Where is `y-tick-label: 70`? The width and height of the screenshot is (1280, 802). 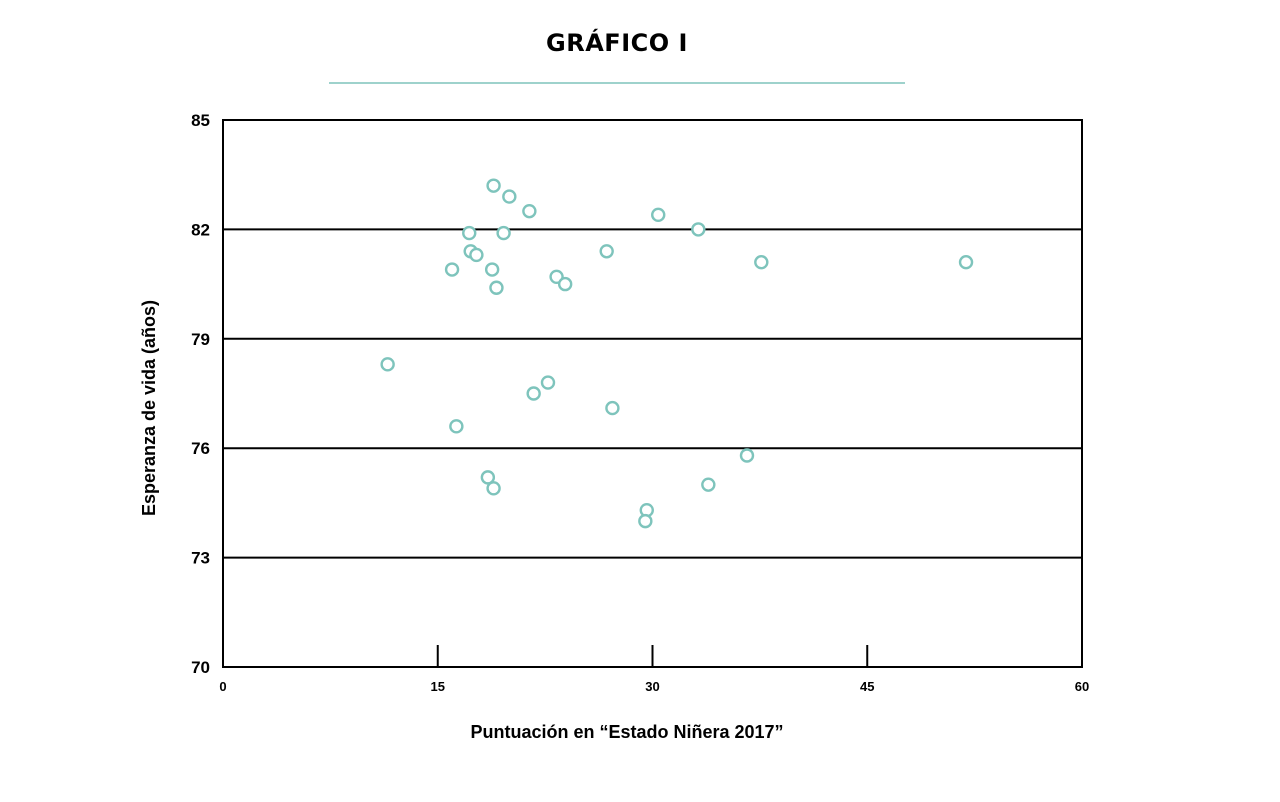
y-tick-label: 70 is located at coordinates (200, 667).